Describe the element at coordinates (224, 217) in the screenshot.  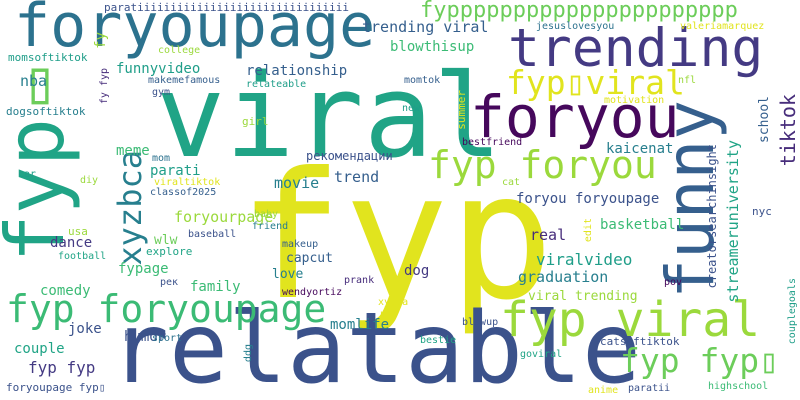
I see `word-foryourpage: foryourpage` at that location.